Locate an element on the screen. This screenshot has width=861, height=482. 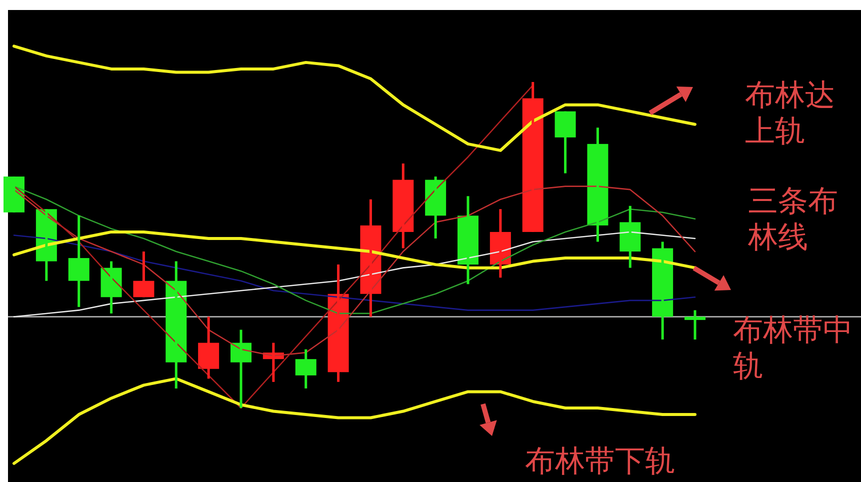
text: 三条布林线 is located at coordinates (793, 220).